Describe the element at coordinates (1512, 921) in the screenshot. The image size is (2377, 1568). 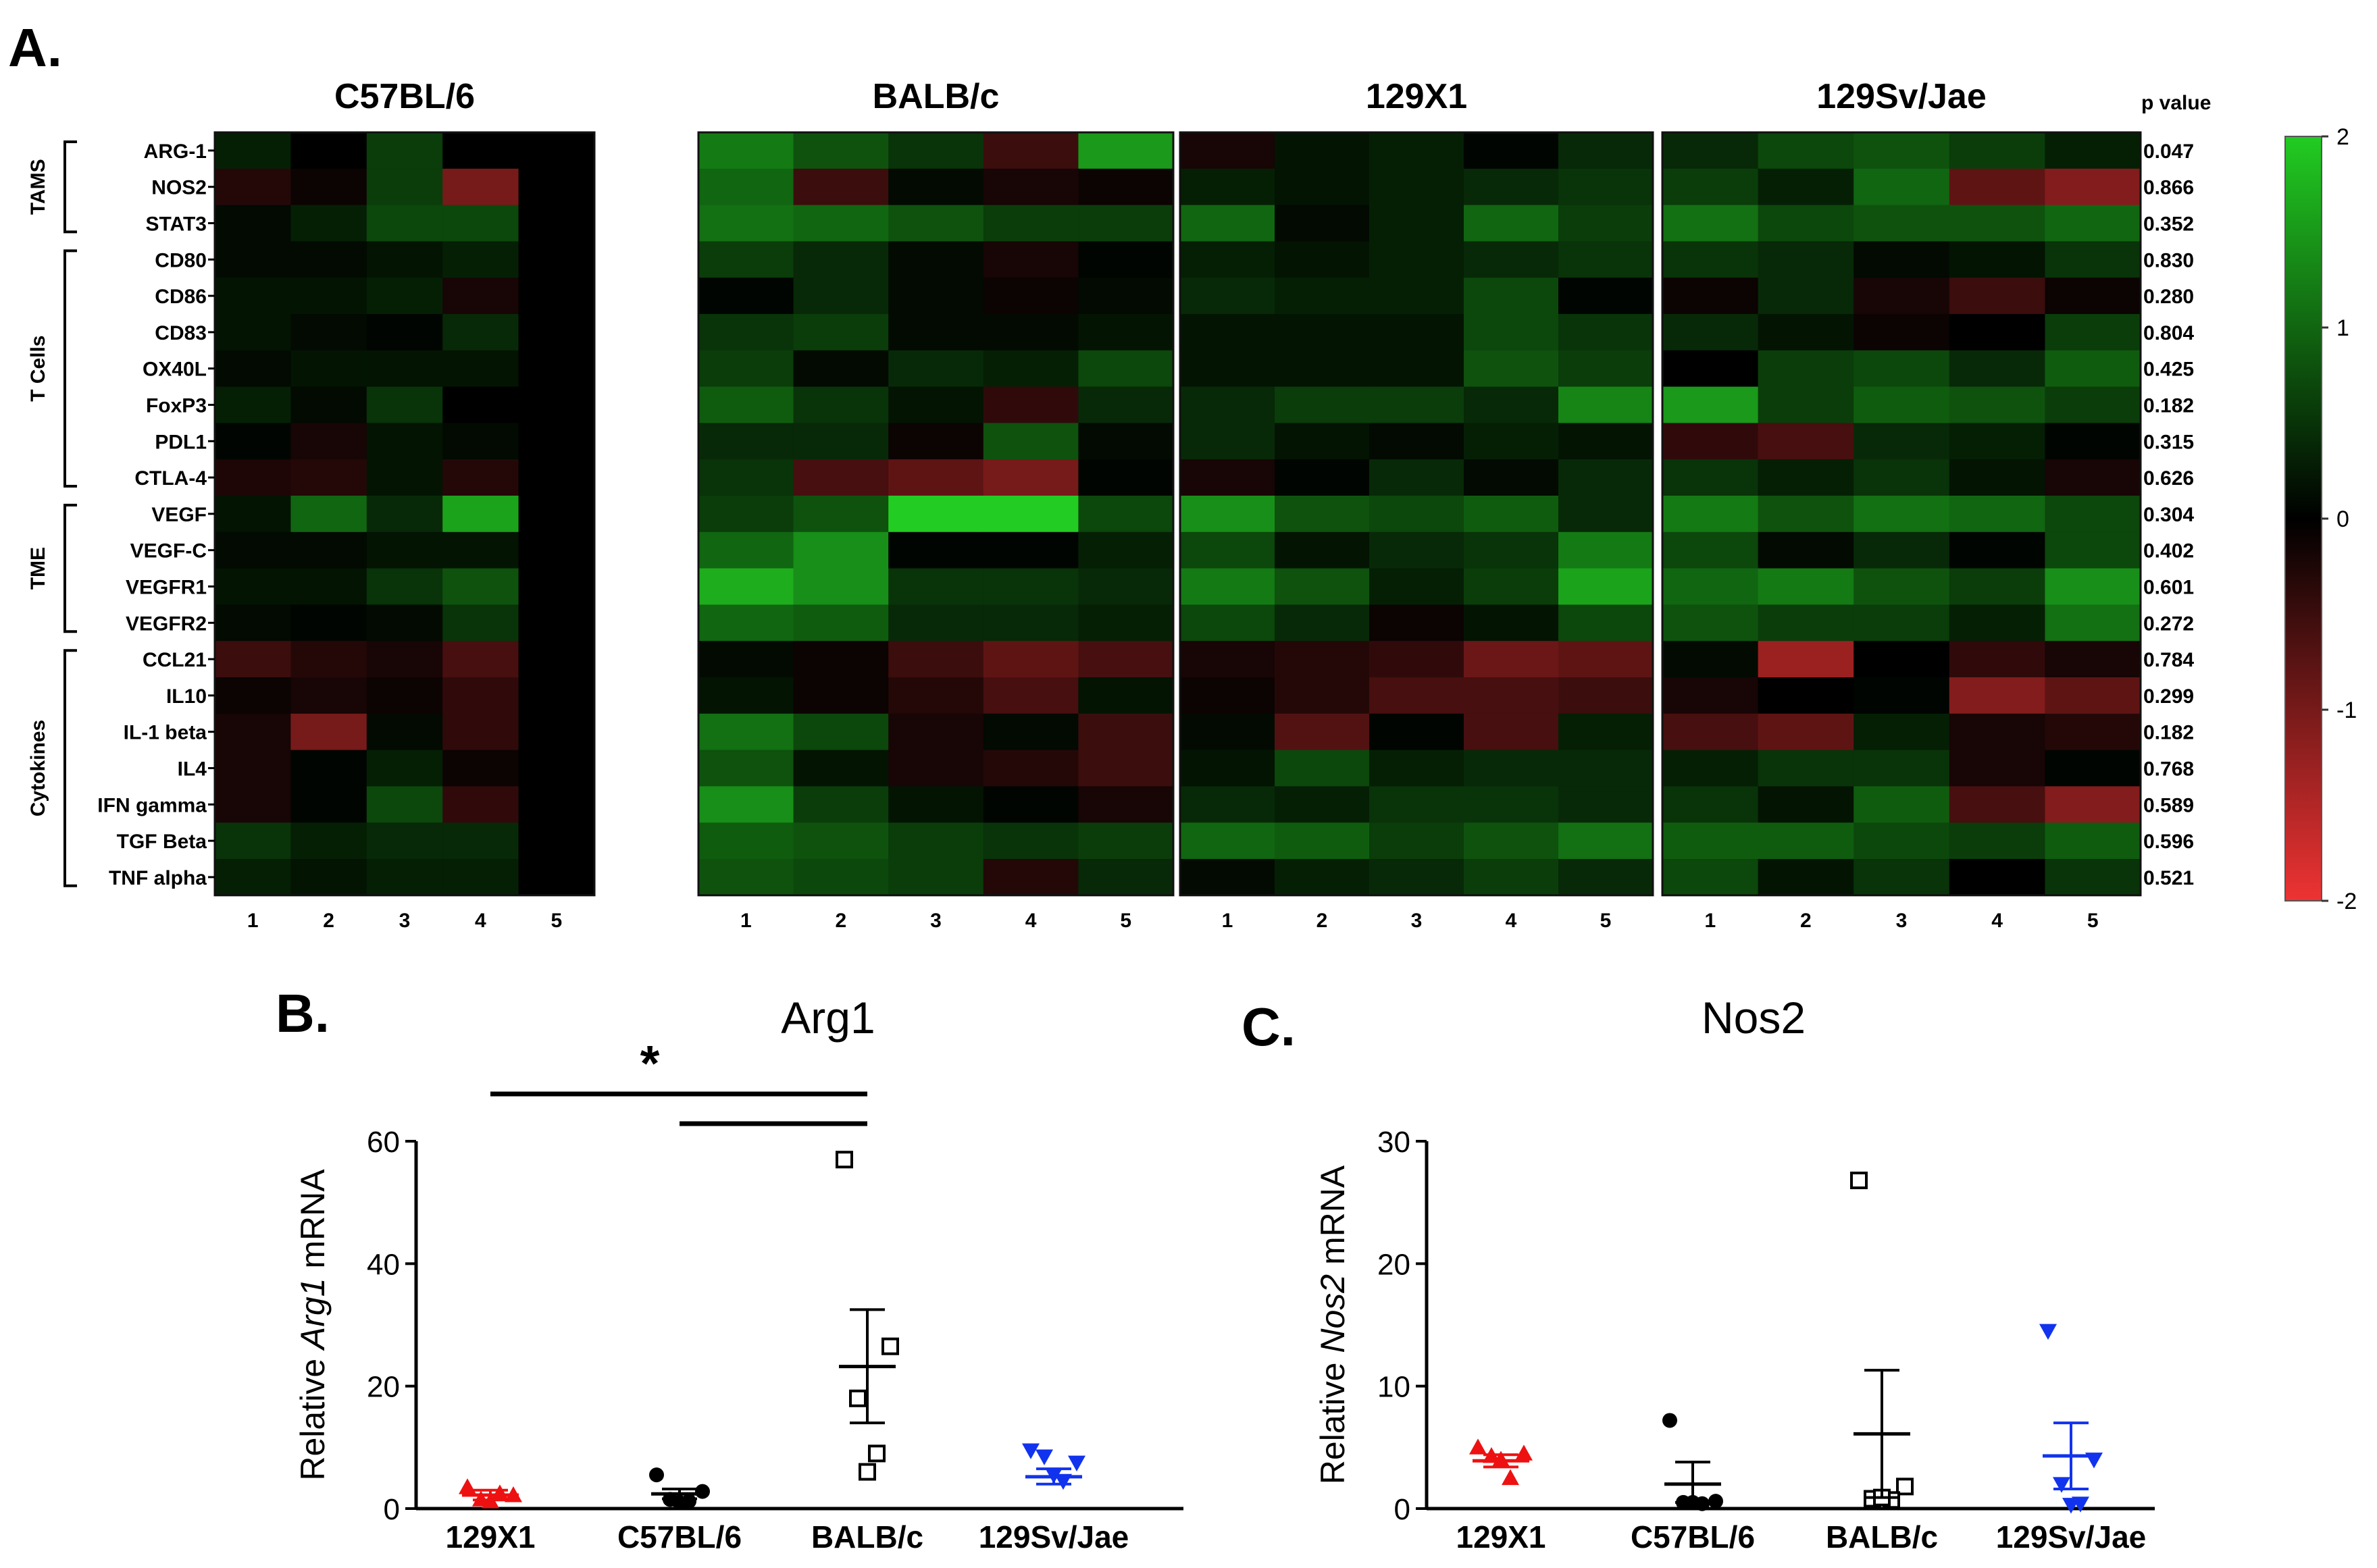
I see `sample-tick-label: 4` at that location.